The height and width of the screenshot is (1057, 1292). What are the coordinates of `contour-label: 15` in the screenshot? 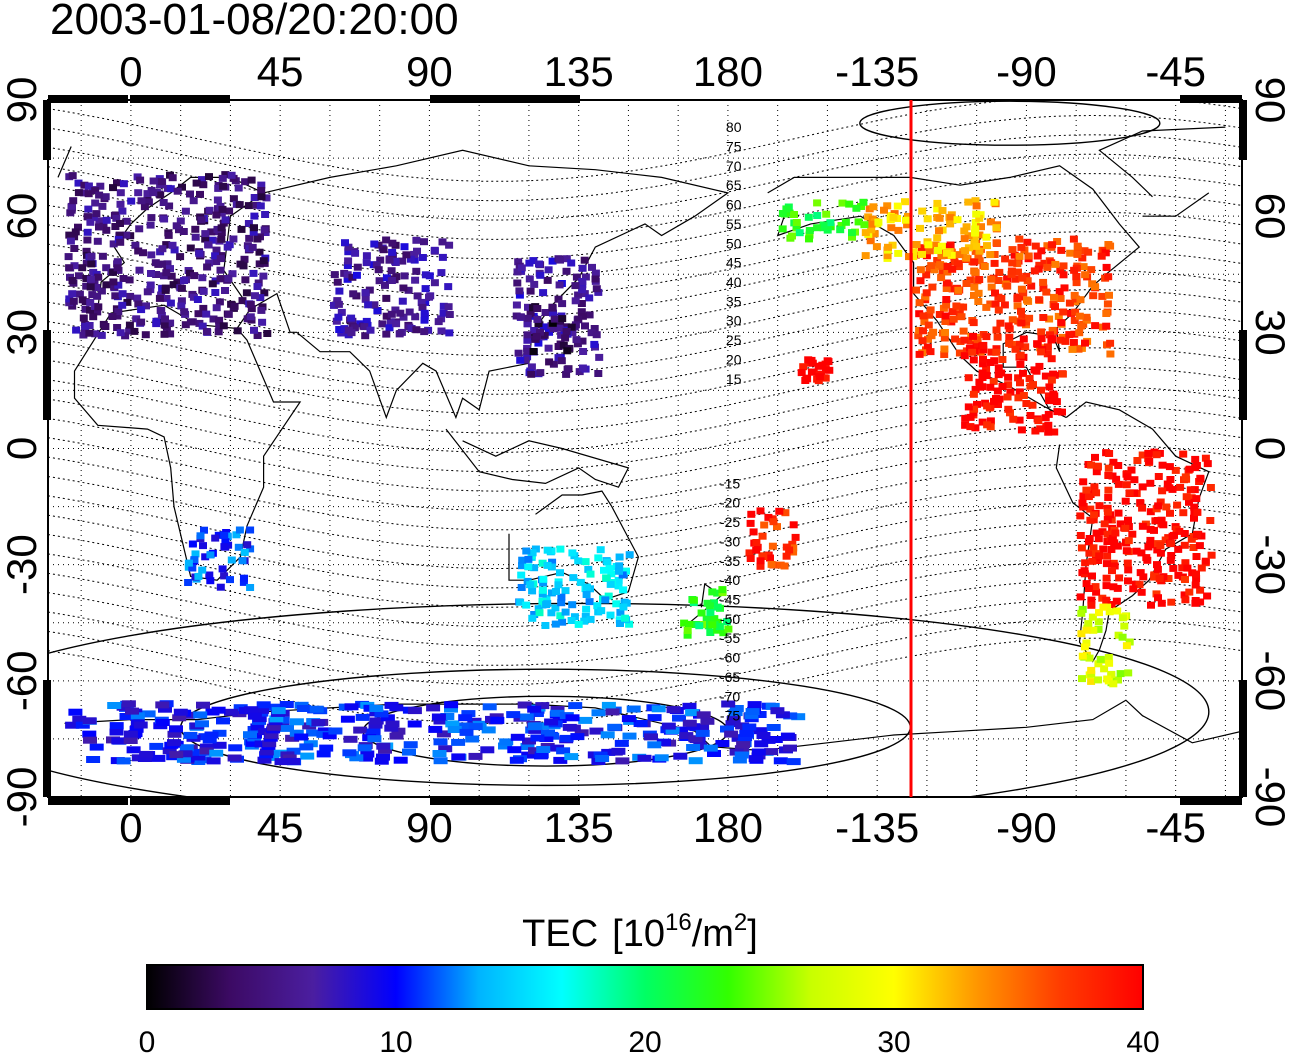 It's located at (734, 379).